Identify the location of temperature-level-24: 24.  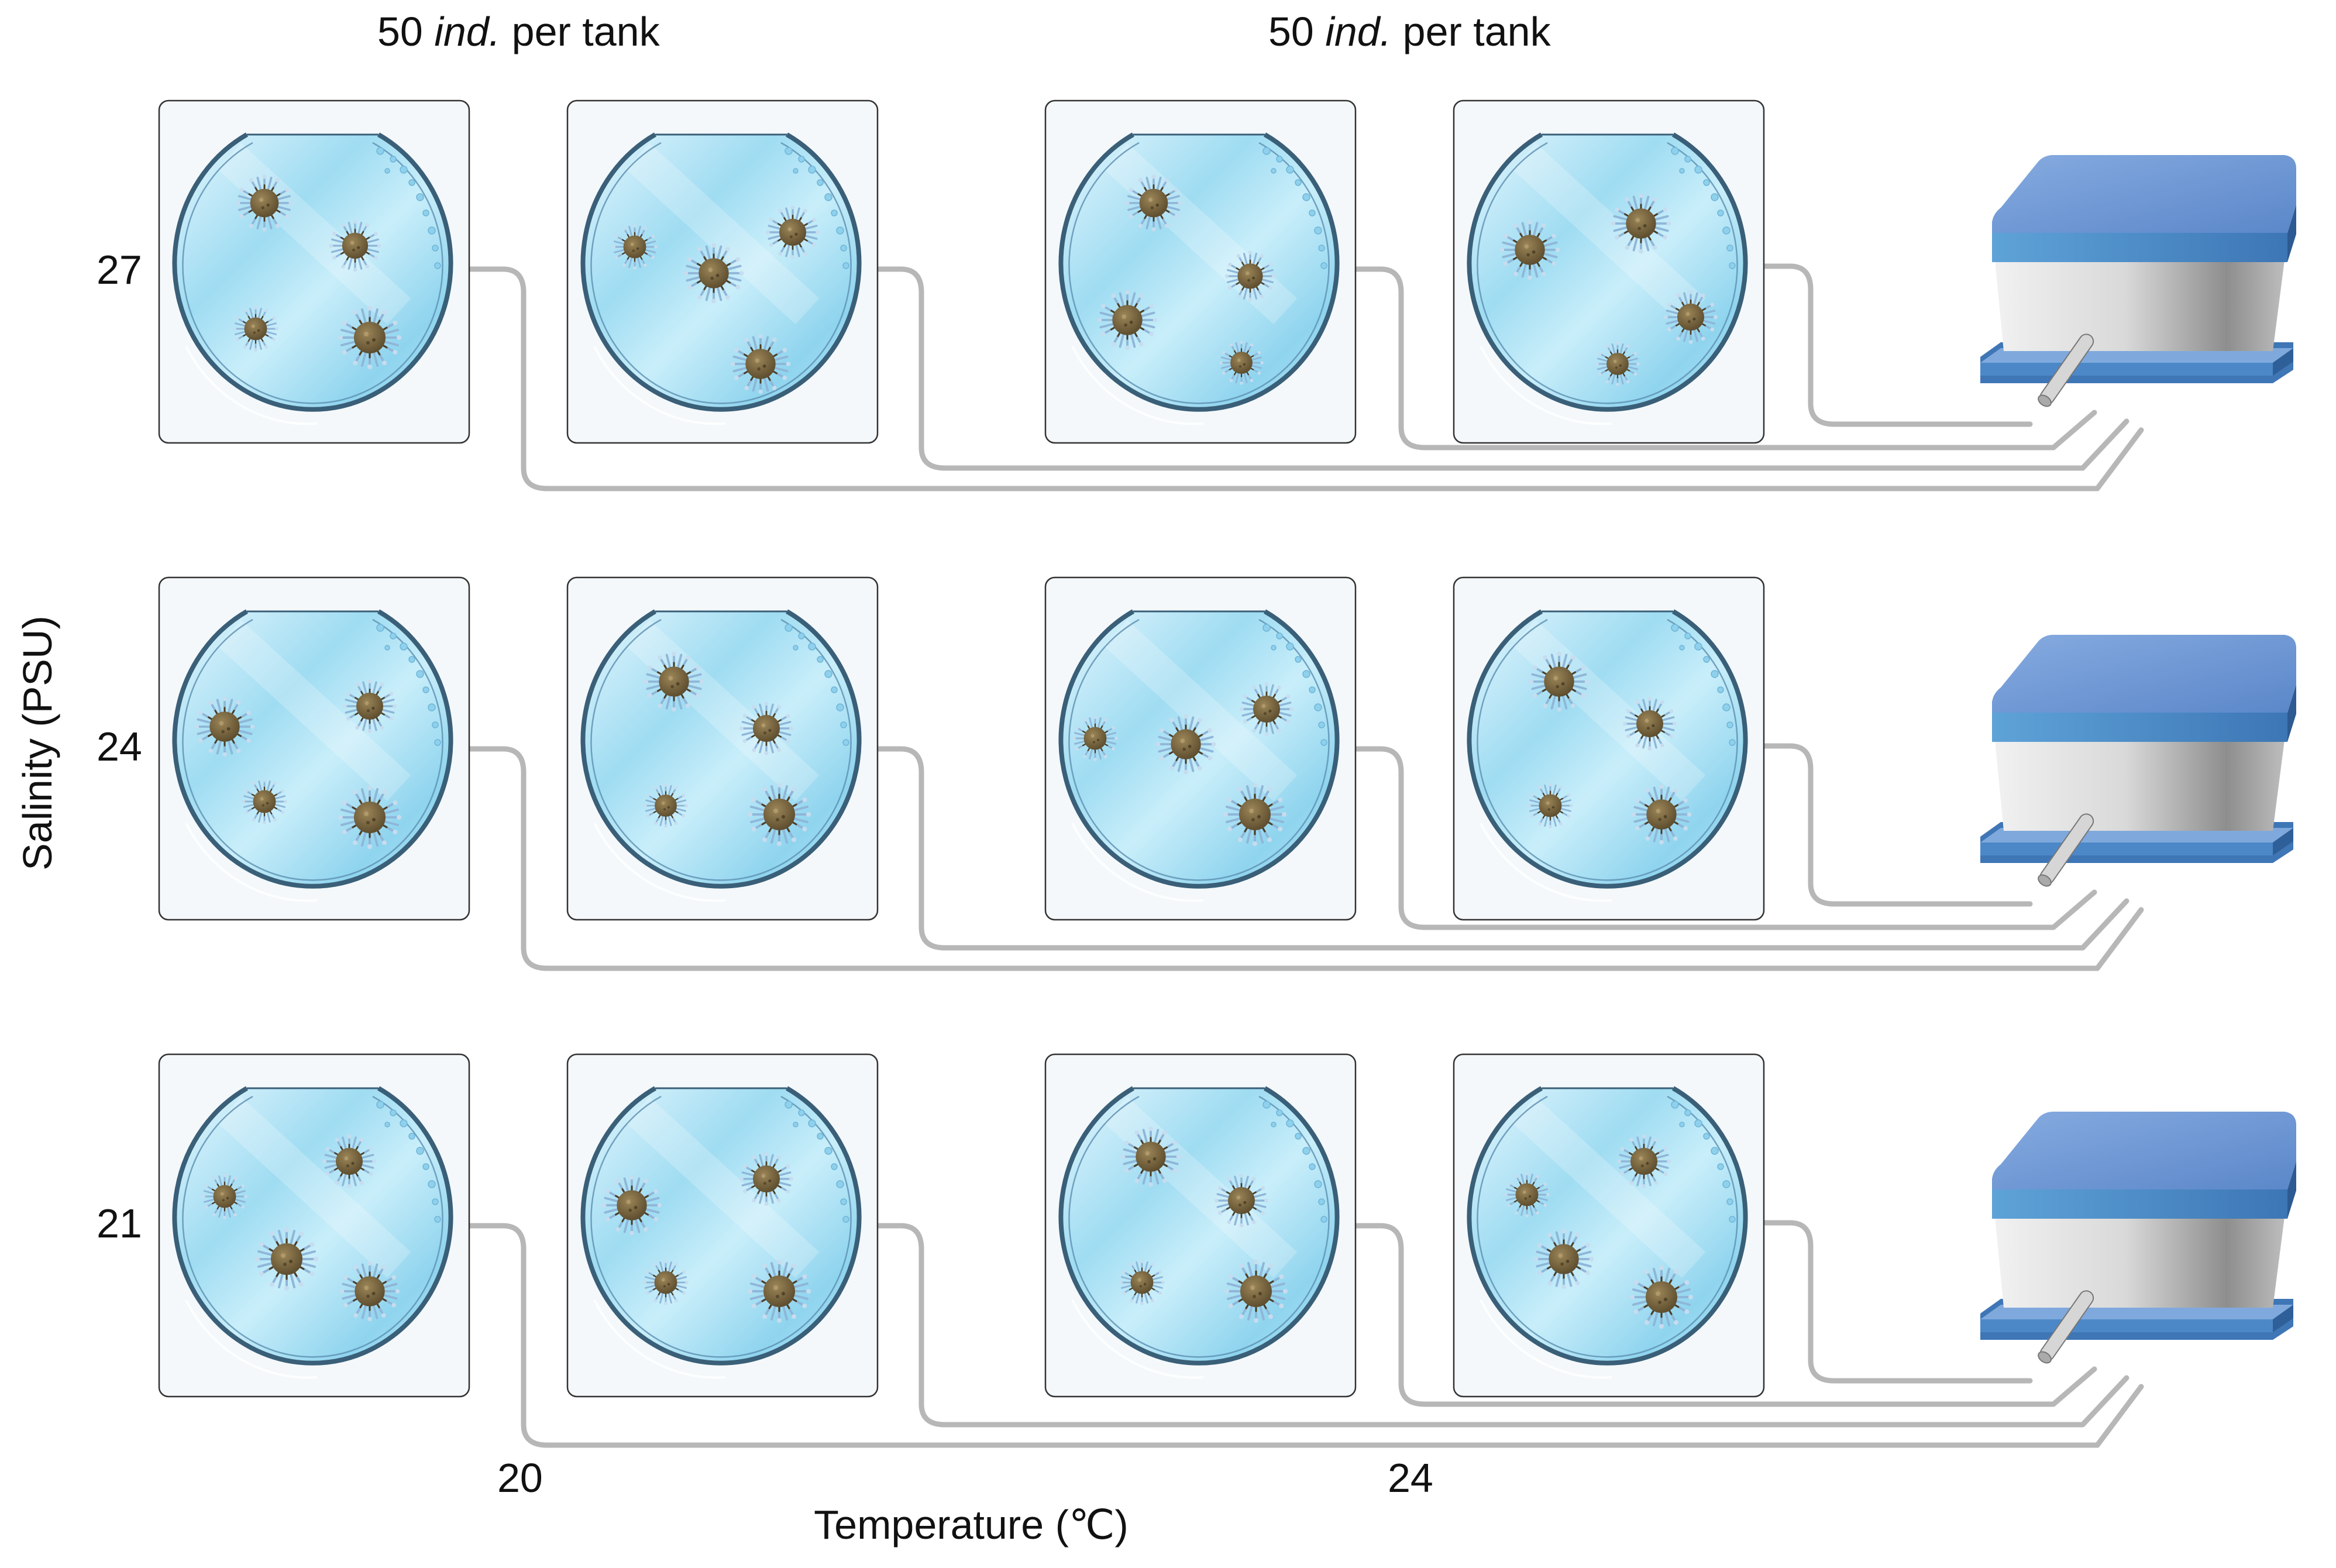
(1410, 1478).